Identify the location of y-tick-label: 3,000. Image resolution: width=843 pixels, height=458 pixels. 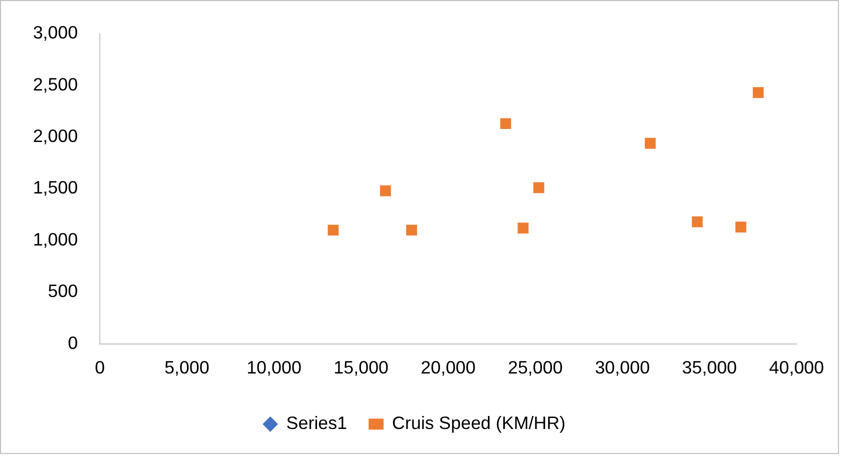
(55, 32).